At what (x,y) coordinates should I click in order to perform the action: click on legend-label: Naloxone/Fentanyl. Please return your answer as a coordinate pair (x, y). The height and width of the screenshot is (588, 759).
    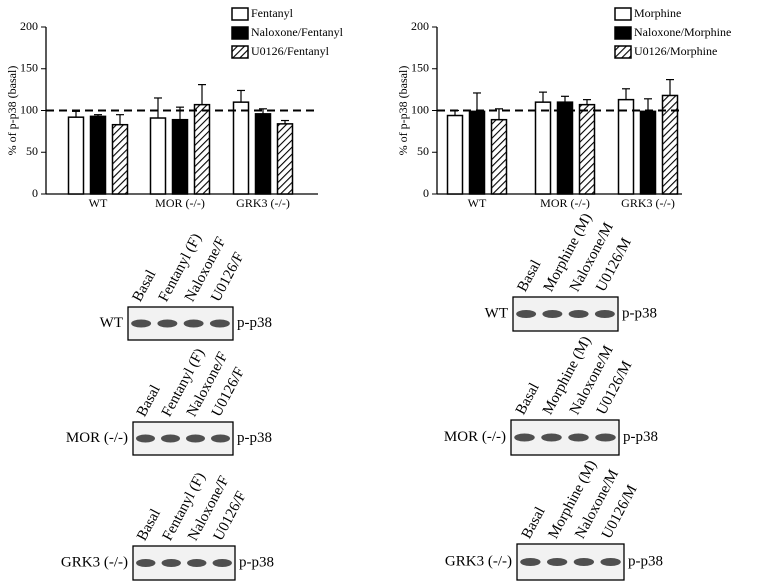
    Looking at the image, I should click on (297, 32).